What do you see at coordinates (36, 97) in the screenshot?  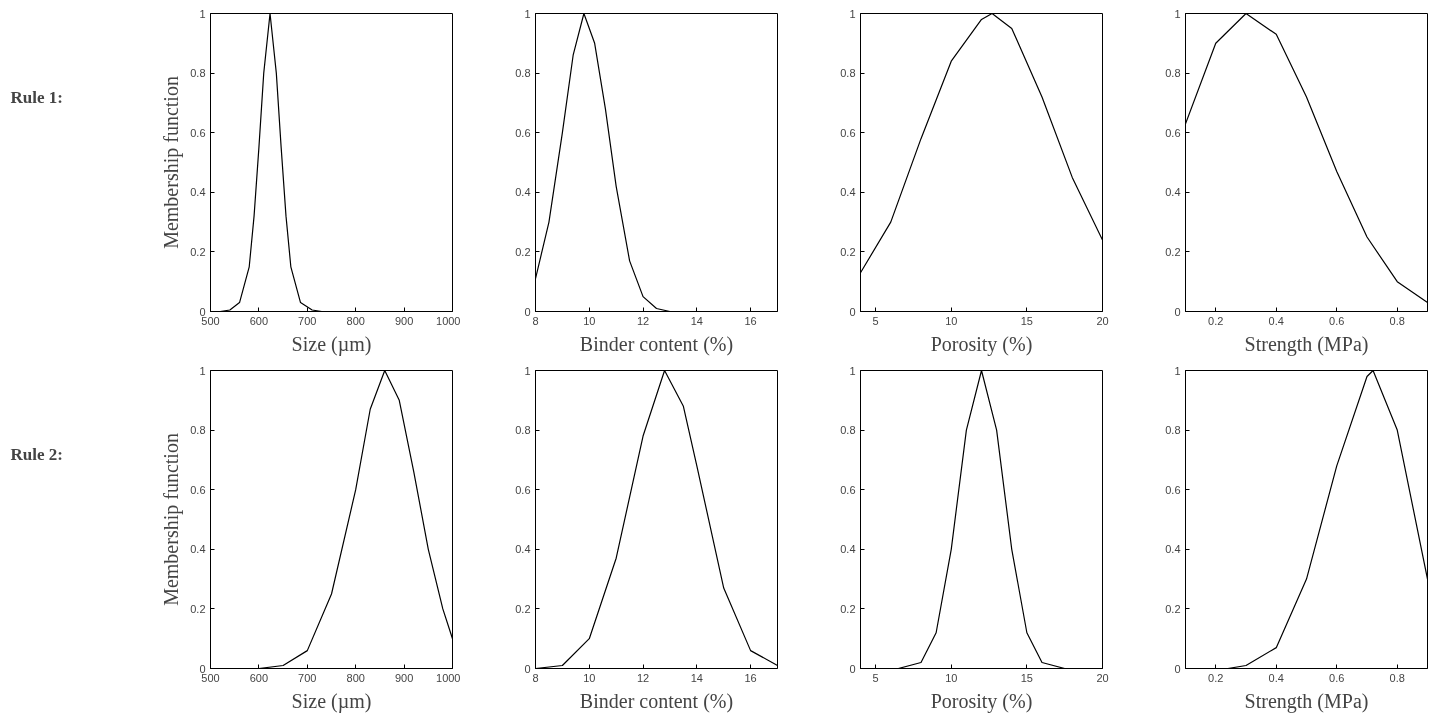 I see `text: Rule 1:` at bounding box center [36, 97].